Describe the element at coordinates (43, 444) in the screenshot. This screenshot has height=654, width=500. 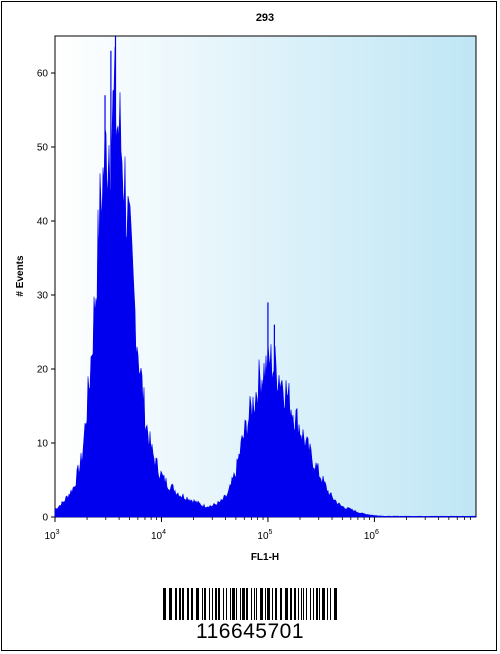
I see `y-tick-label-1: 10` at that location.